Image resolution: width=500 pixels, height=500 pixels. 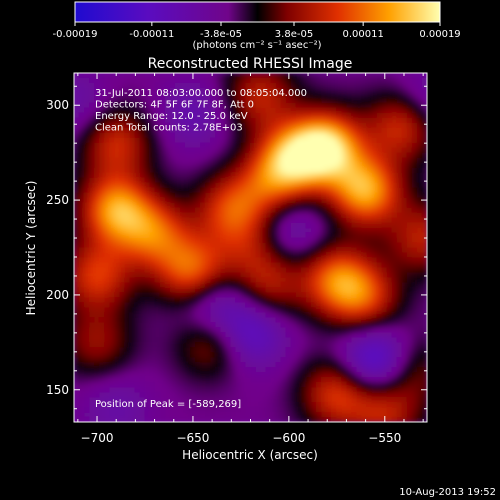 What do you see at coordinates (174, 105) in the screenshot?
I see `info-line: Detectors: 4F 5F 6F 7F 8F, Att 0` at bounding box center [174, 105].